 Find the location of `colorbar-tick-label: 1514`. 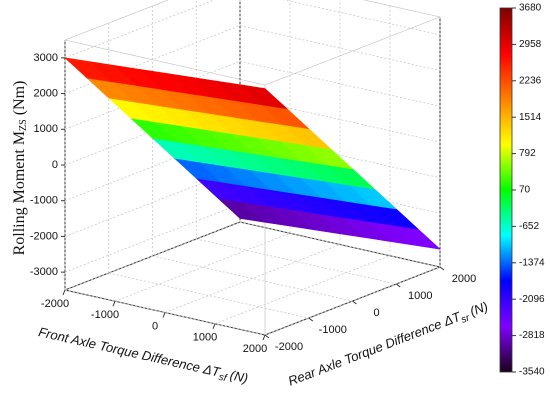

colorbar-tick-label: 1514 is located at coordinates (530, 117).